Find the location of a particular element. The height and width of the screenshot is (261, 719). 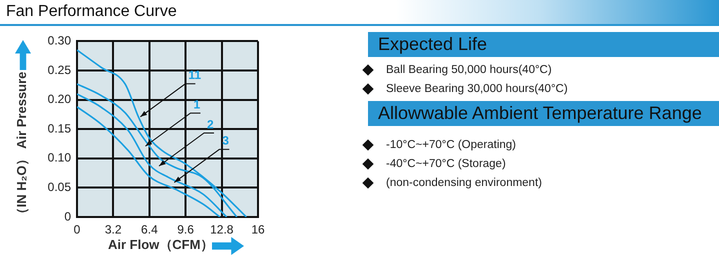

x-axis-title: Air Flow（CFM） is located at coordinates (161, 245).